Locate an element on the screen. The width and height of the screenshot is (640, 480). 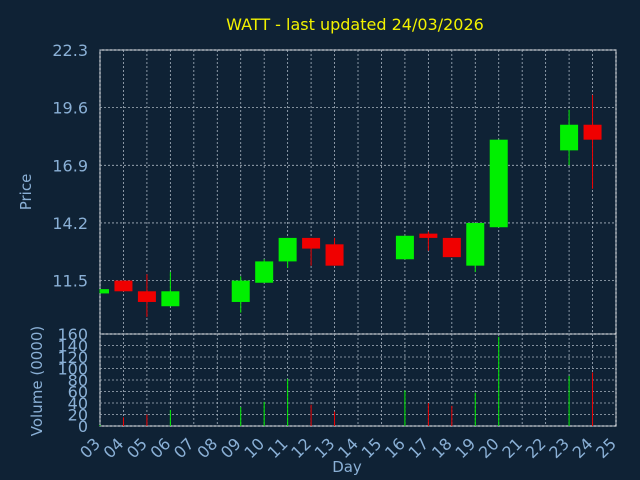
volume-y-tick-label: 140 is located at coordinates (72, 346).